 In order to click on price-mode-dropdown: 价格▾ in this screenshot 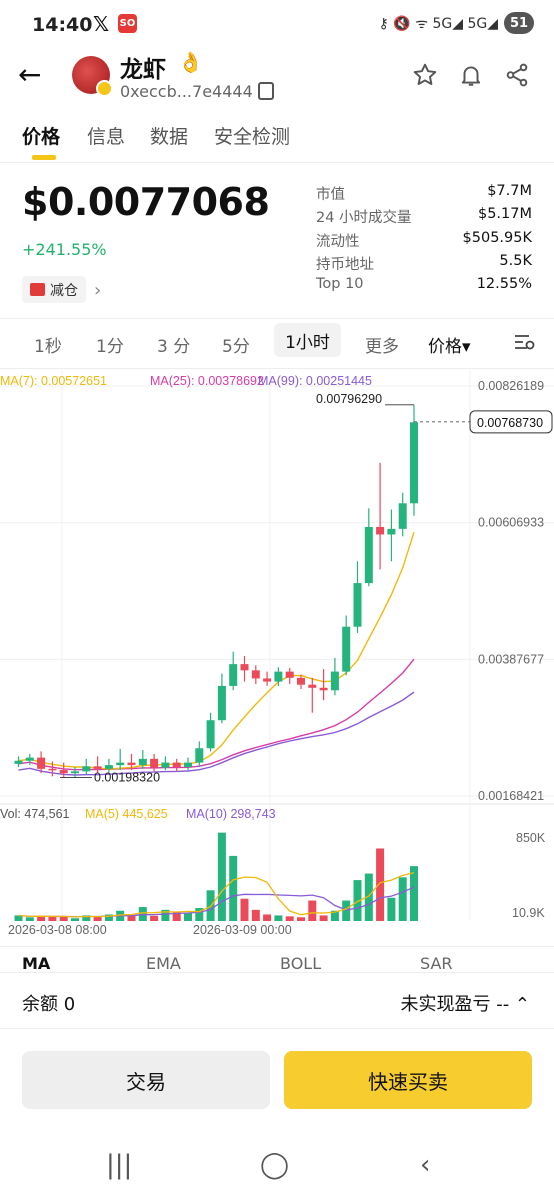, I will do `click(449, 347)`.